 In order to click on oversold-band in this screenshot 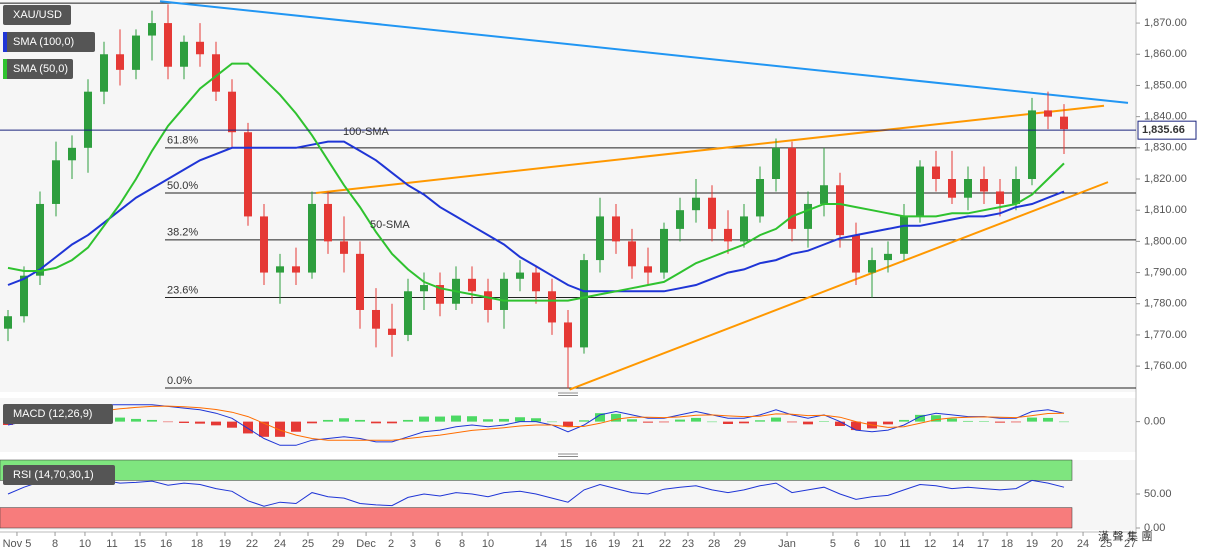, I will do `click(536, 518)`.